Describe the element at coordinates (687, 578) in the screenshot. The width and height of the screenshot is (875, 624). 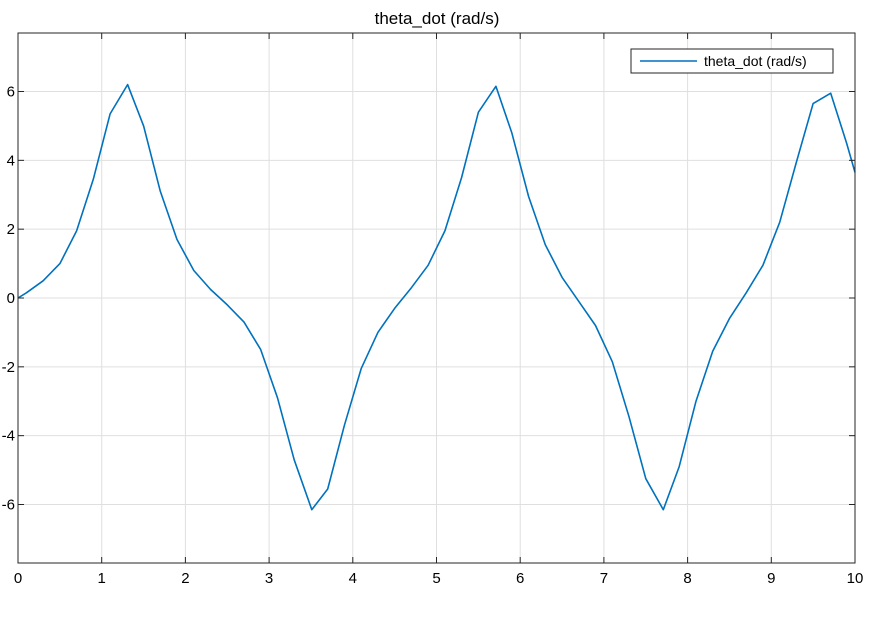
I see `x-tick-label: 8` at that location.